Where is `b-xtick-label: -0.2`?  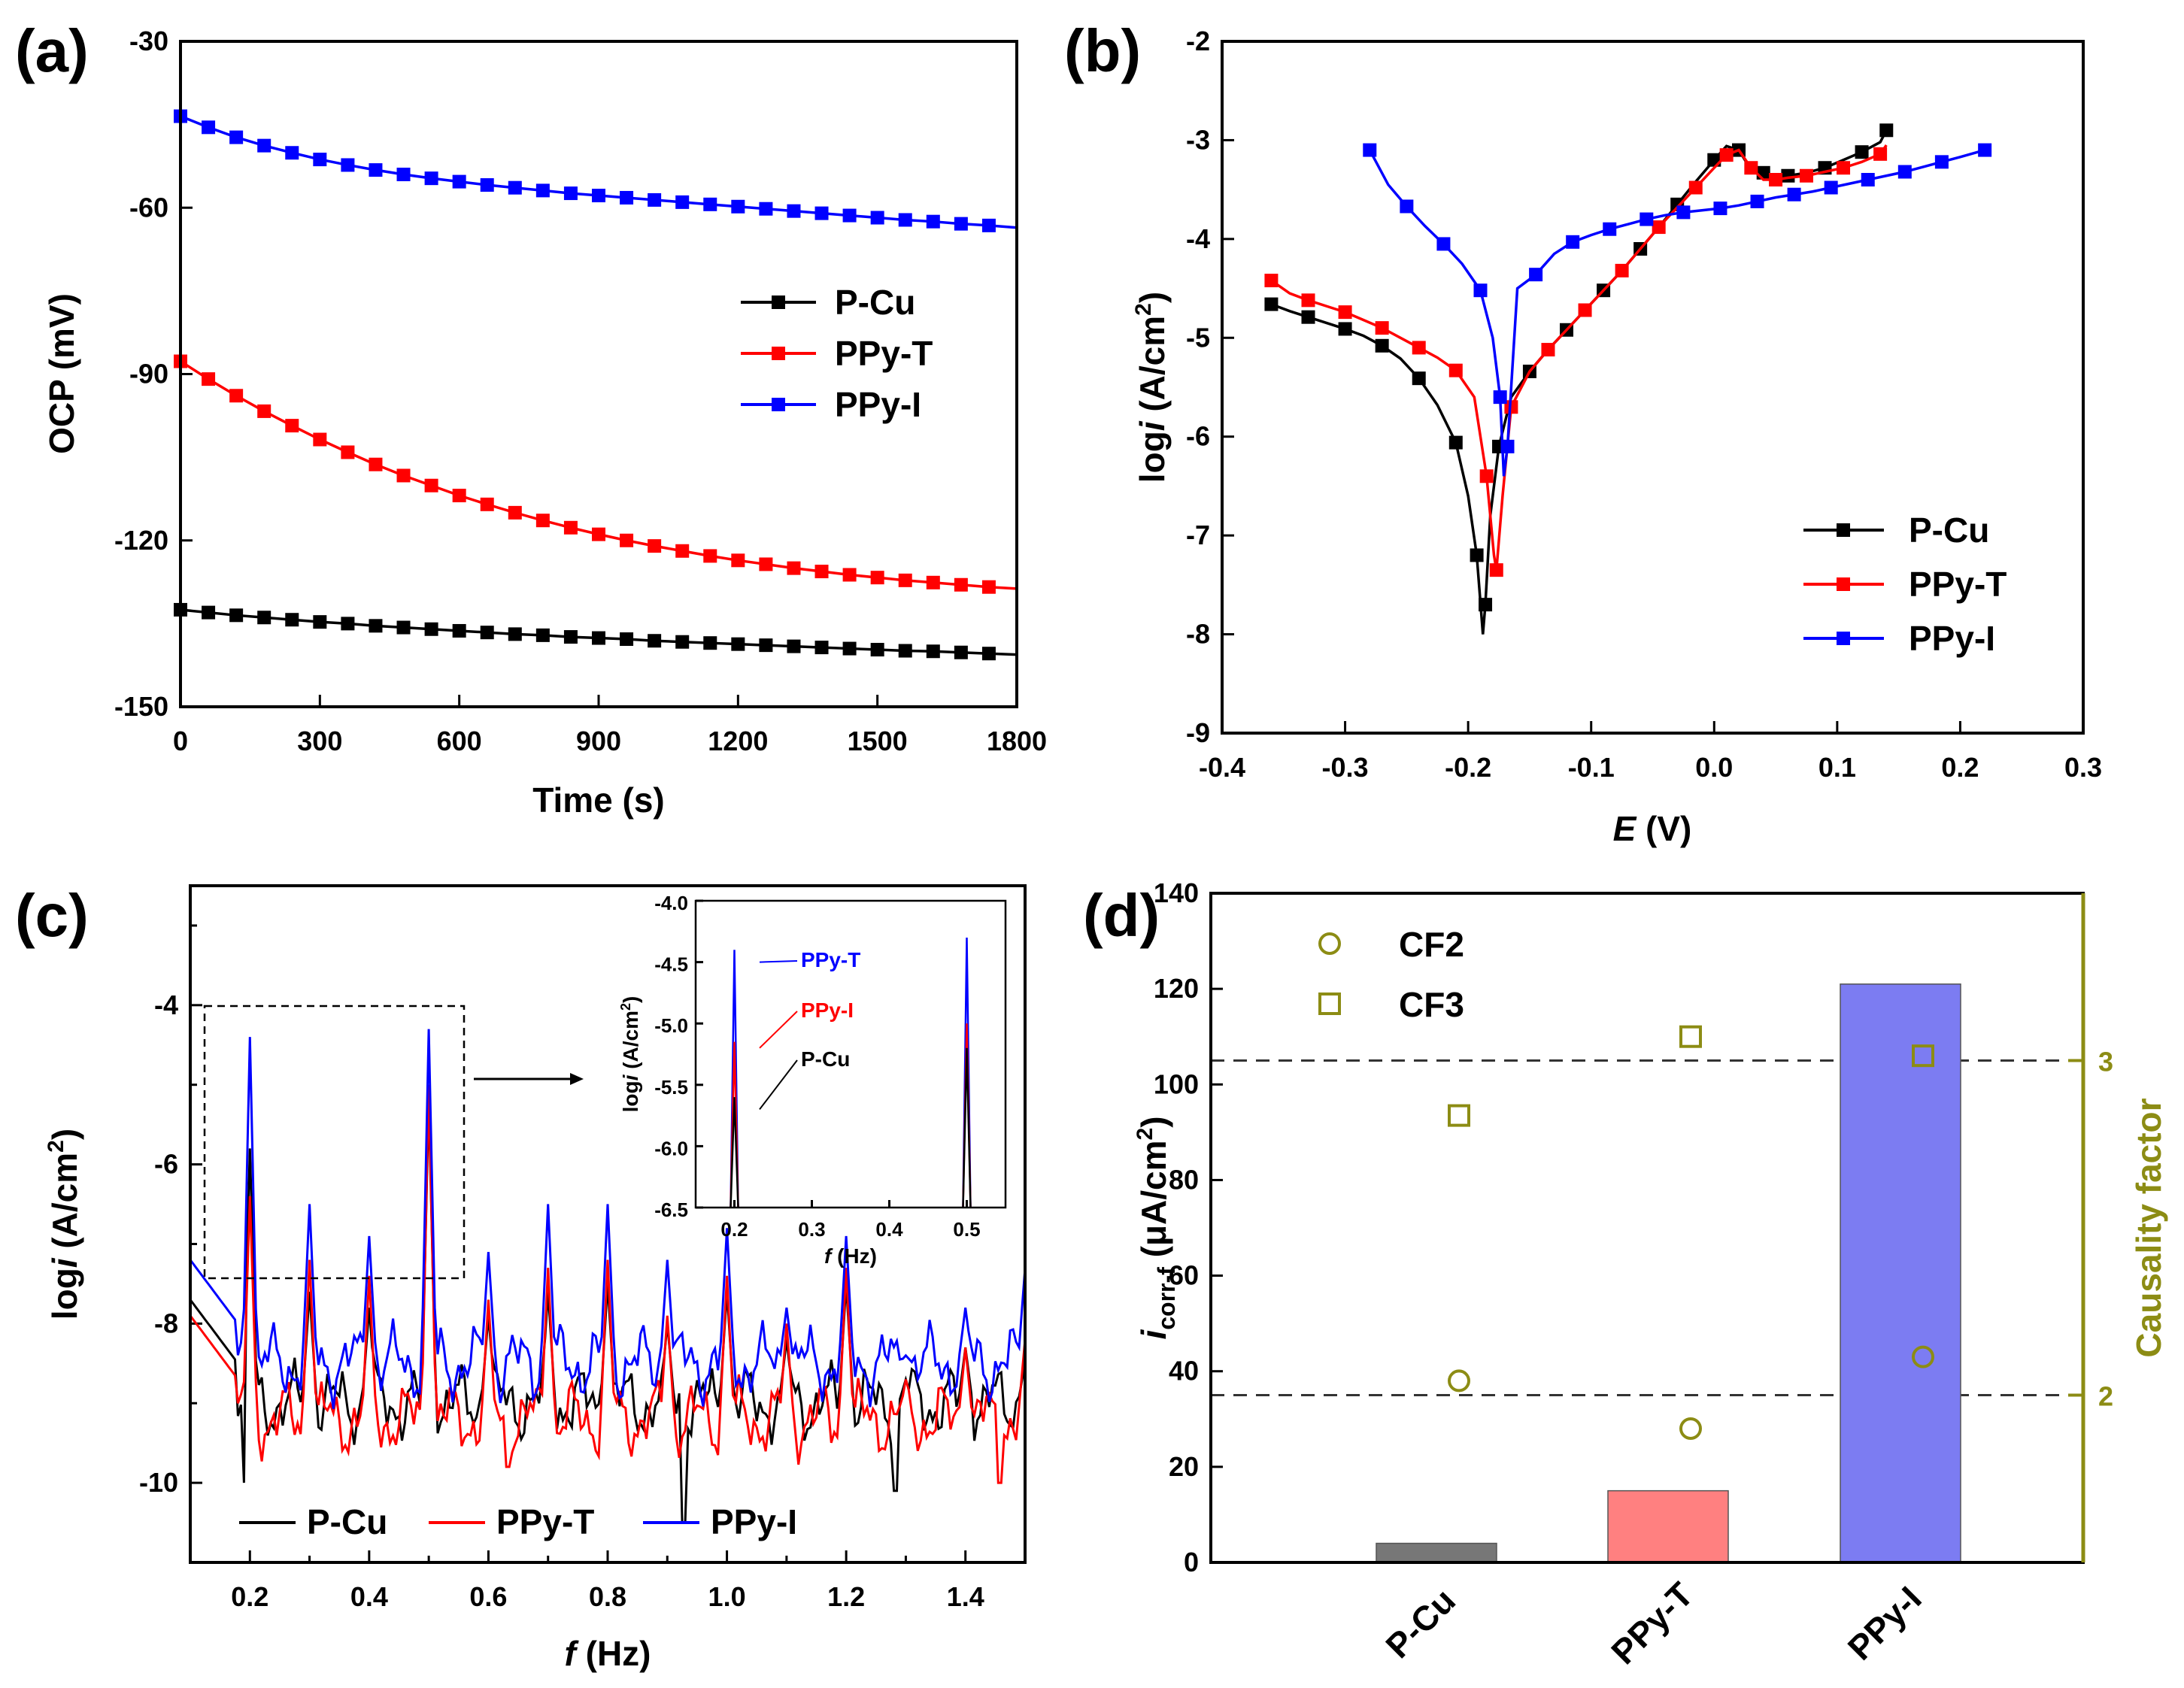
b-xtick-label: -0.2 is located at coordinates (1468, 767).